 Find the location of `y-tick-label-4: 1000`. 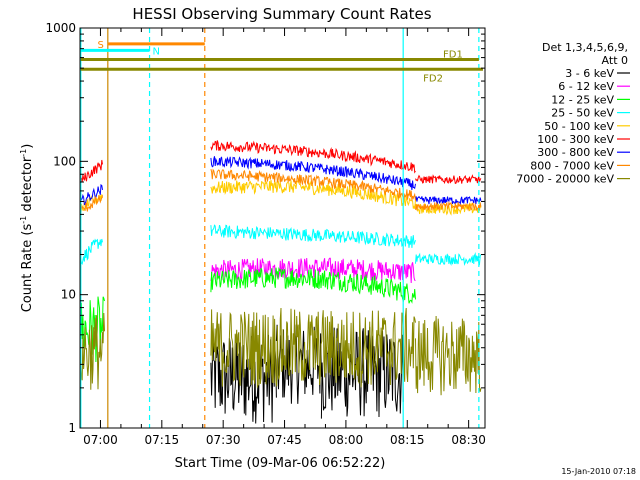

y-tick-label-4: 1000 is located at coordinates (60, 28).